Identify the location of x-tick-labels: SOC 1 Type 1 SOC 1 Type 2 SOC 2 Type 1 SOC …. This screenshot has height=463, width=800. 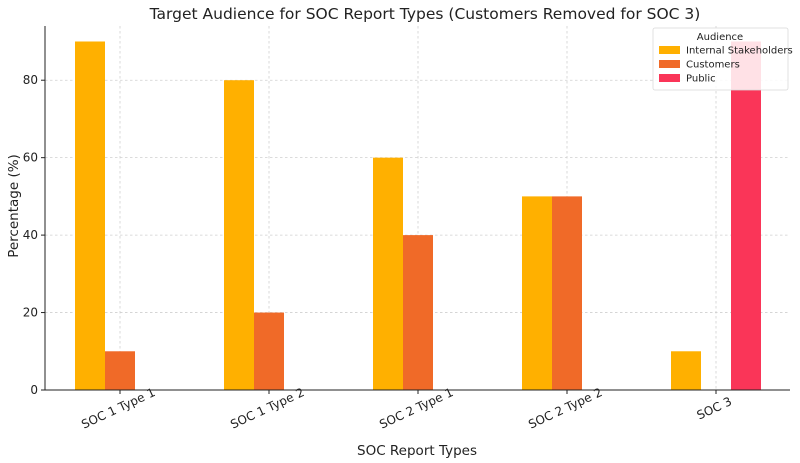
(406, 408).